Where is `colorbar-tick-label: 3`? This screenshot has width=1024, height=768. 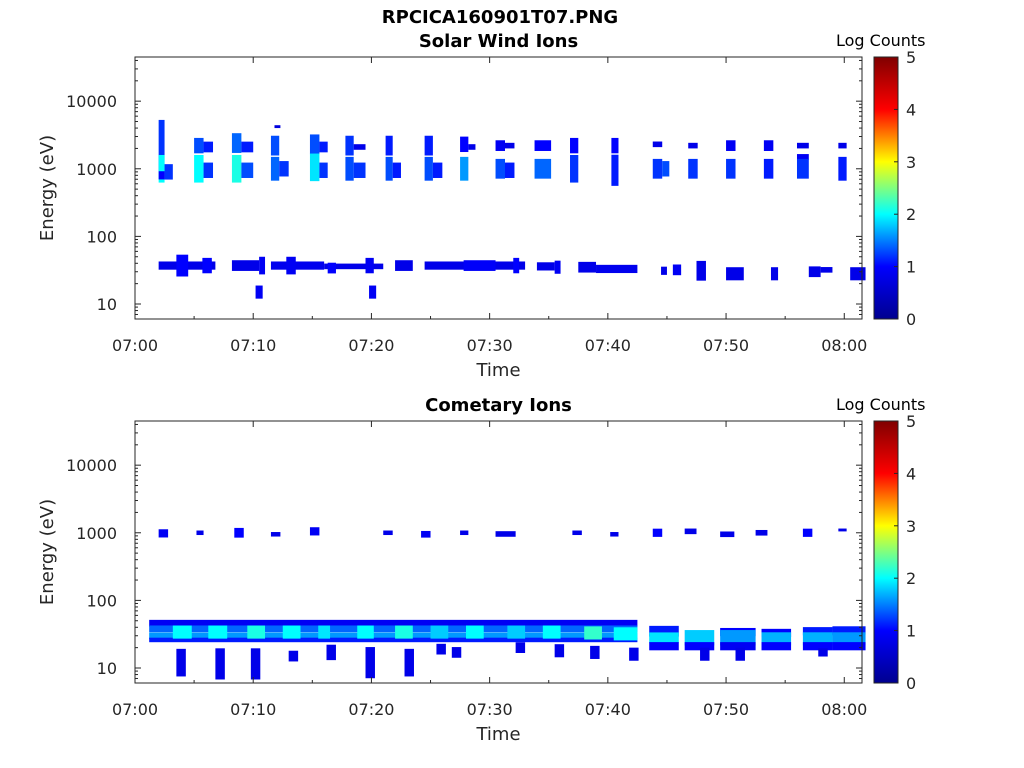
colorbar-tick-label: 3 is located at coordinates (911, 162).